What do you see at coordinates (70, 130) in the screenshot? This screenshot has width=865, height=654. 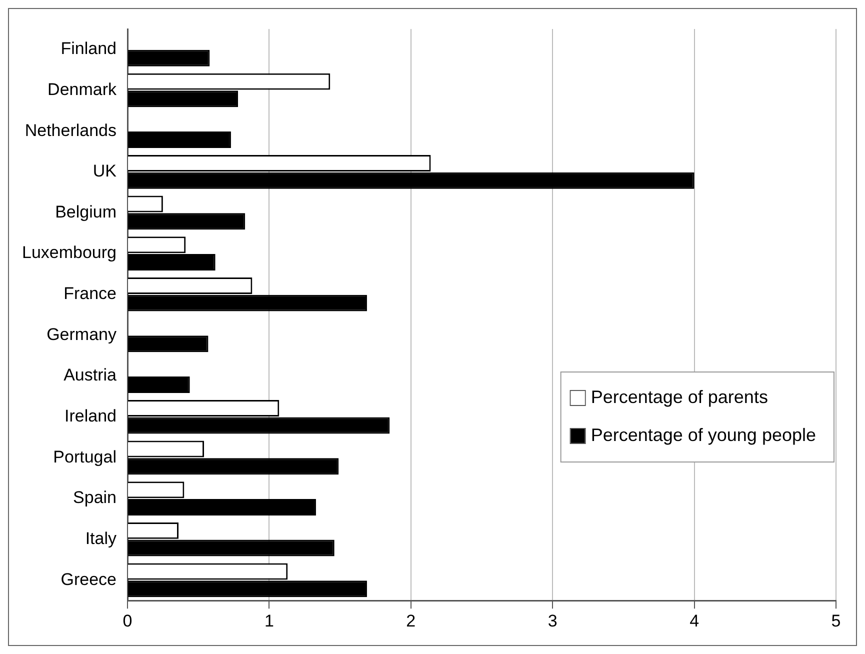 I see `y-tick-label: Netherlands` at bounding box center [70, 130].